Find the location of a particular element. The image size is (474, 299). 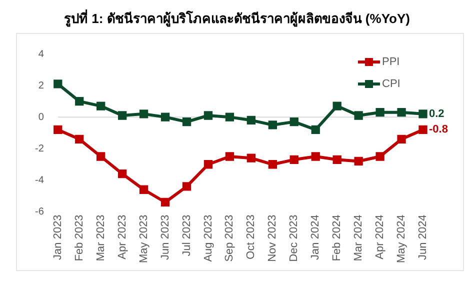

x-tick-label: Feb 2023 is located at coordinates (79, 238).